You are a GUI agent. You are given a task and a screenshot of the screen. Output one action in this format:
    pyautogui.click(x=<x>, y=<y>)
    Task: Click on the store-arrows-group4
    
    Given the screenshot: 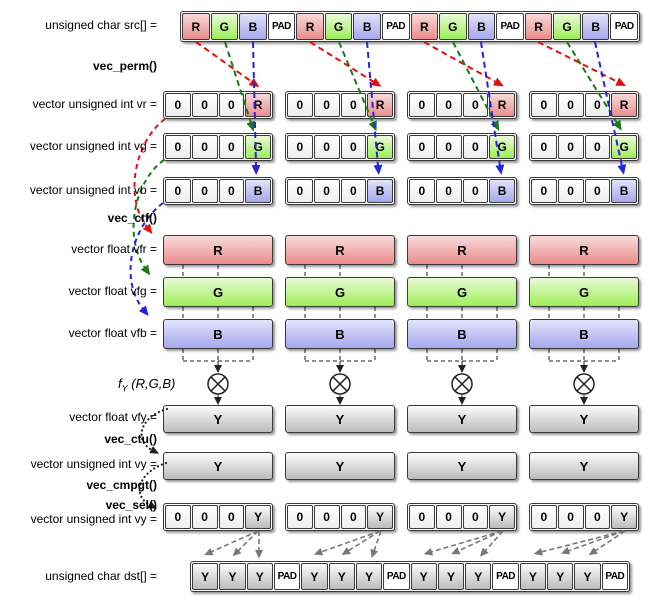 What is the action you would take?
    pyautogui.click(x=579, y=543)
    